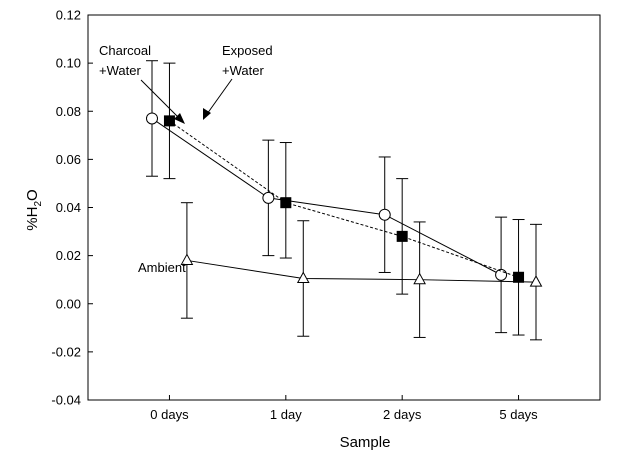  What do you see at coordinates (68, 303) in the screenshot?
I see `y-tick-label: 0.00` at bounding box center [68, 303].